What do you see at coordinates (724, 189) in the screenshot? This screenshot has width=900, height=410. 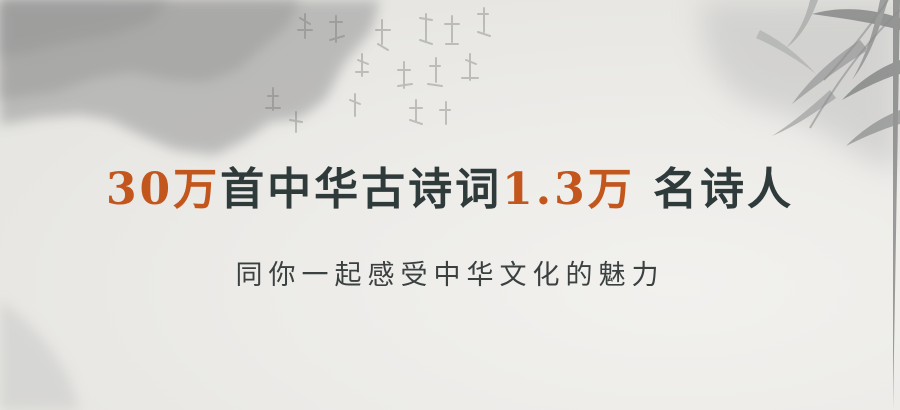 I see `poets-label: 名诗人` at bounding box center [724, 189].